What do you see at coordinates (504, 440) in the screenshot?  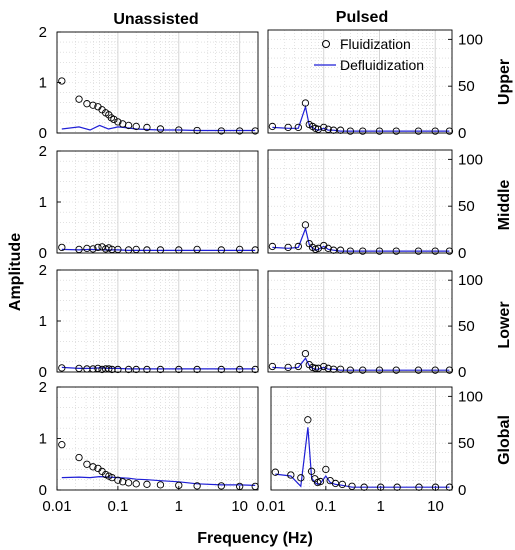 I see `row-label-global: Global` at bounding box center [504, 440].